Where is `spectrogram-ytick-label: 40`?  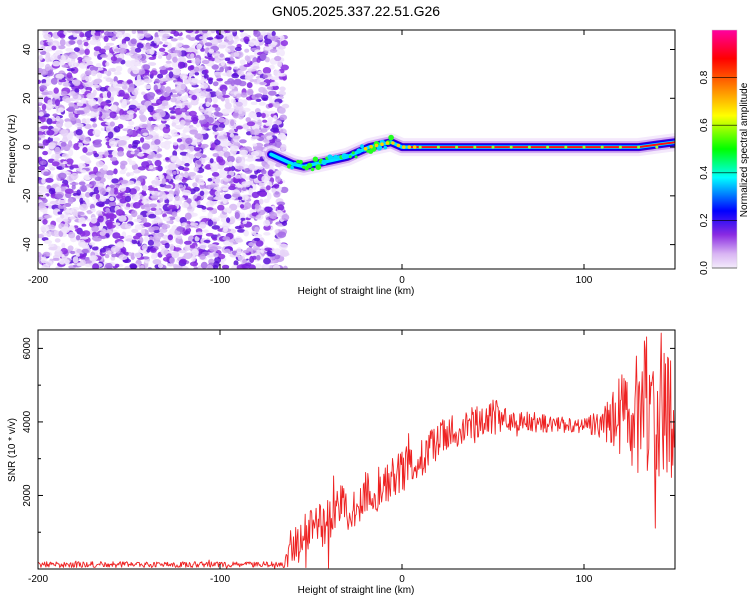 spectrogram-ytick-label: 40 is located at coordinates (27, 50).